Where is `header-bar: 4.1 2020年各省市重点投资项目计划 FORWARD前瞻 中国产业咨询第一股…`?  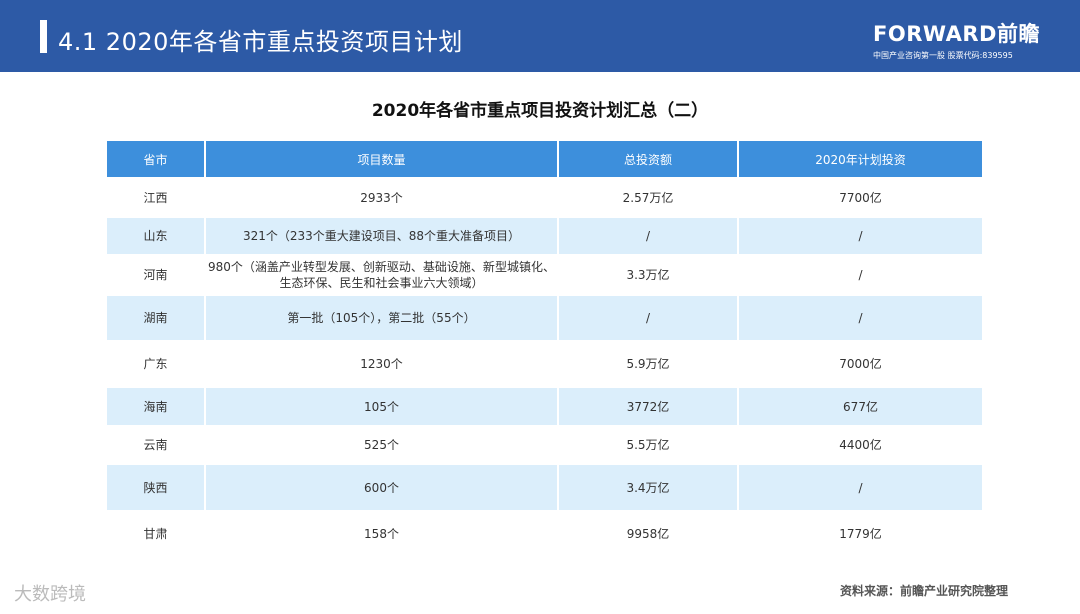 header-bar: 4.1 2020年各省市重点投资项目计划 FORWARD前瞻 中国产业咨询第一股… is located at coordinates (540, 36).